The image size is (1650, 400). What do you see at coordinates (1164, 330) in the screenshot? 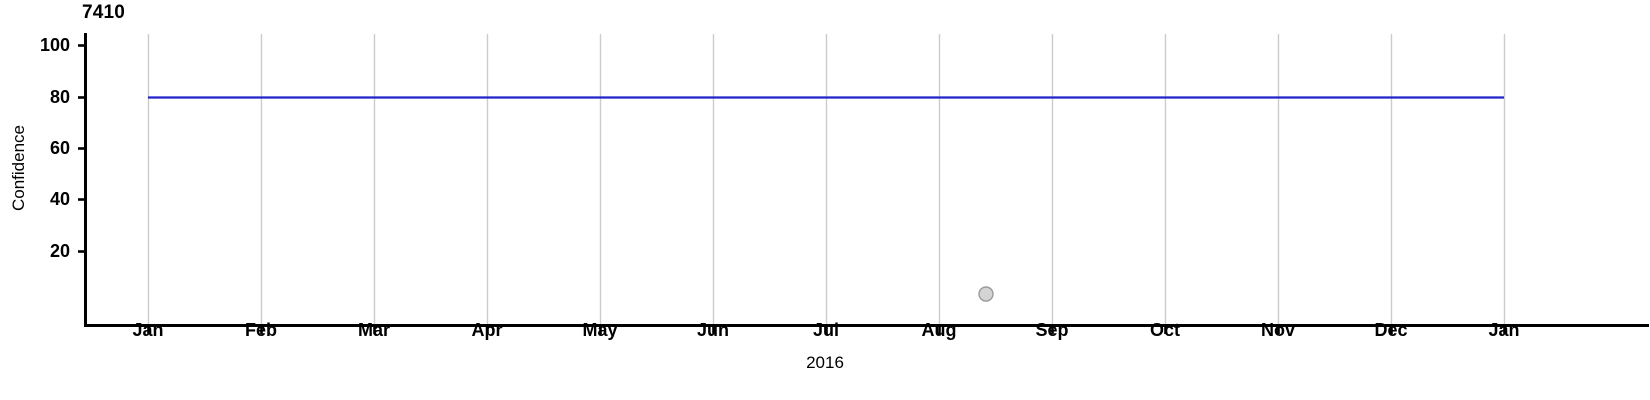
I see `x-tick-label-oct: Oct` at bounding box center [1164, 330].